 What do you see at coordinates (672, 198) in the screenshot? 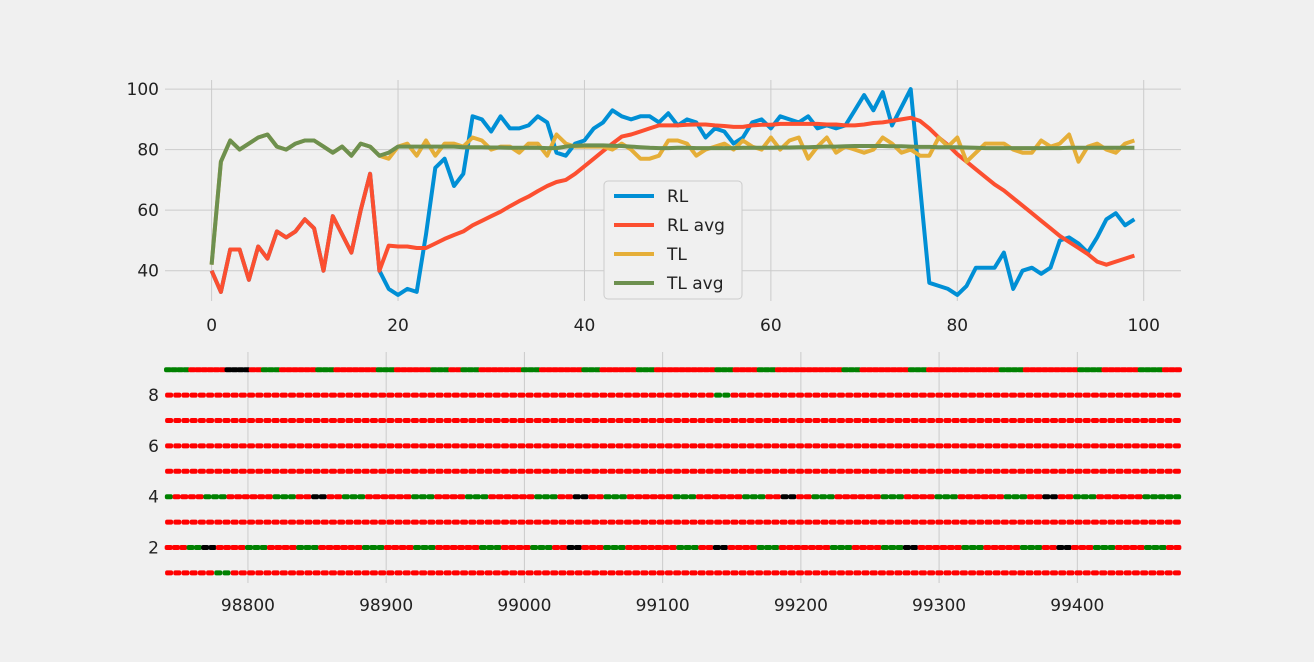
I see `series-line-tl-avg` at bounding box center [672, 198].